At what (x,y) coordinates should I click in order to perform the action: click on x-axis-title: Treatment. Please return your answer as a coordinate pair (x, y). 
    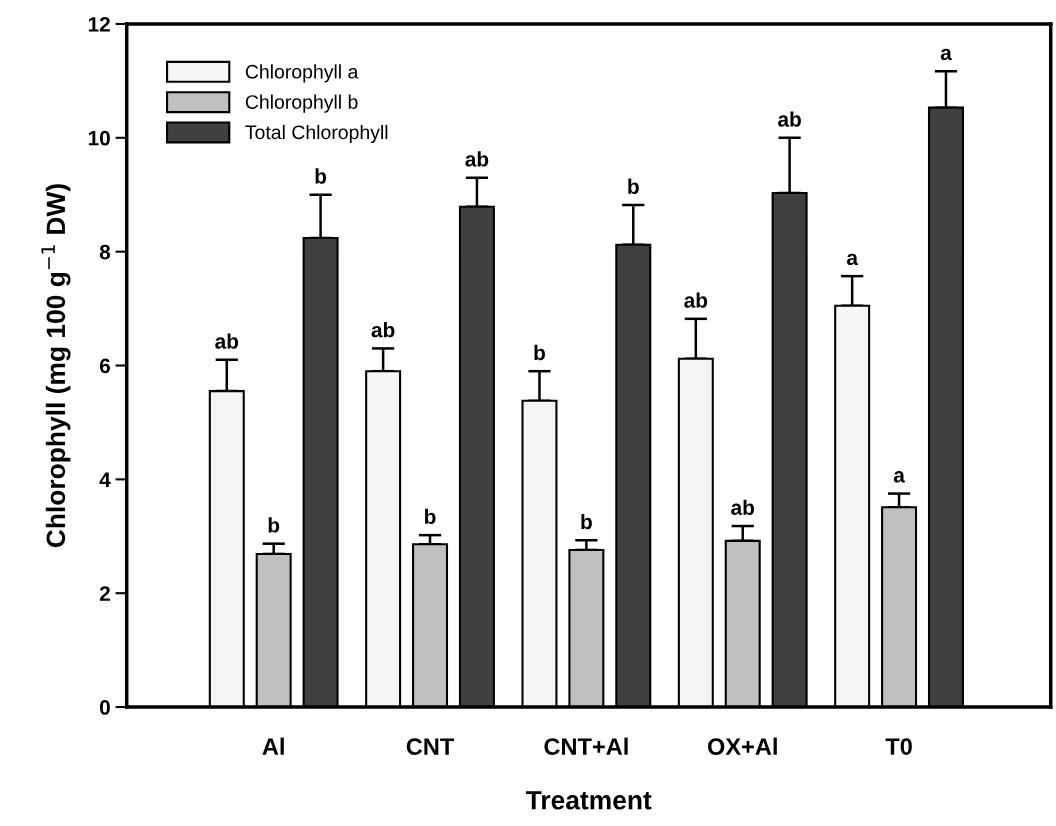
    Looking at the image, I should click on (588, 800).